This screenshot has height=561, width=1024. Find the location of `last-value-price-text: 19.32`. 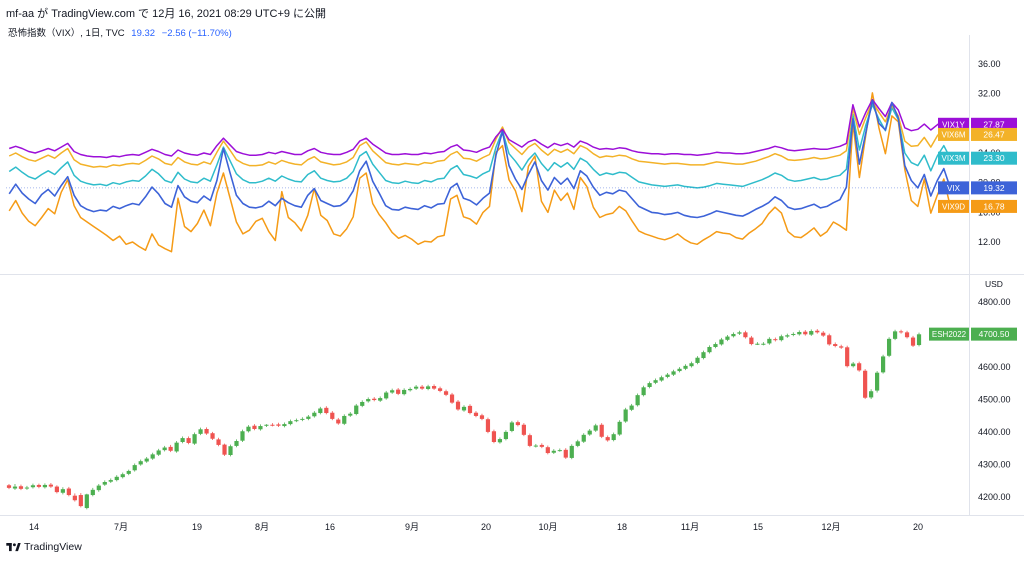

last-value-price-text: 19.32 is located at coordinates (994, 188).